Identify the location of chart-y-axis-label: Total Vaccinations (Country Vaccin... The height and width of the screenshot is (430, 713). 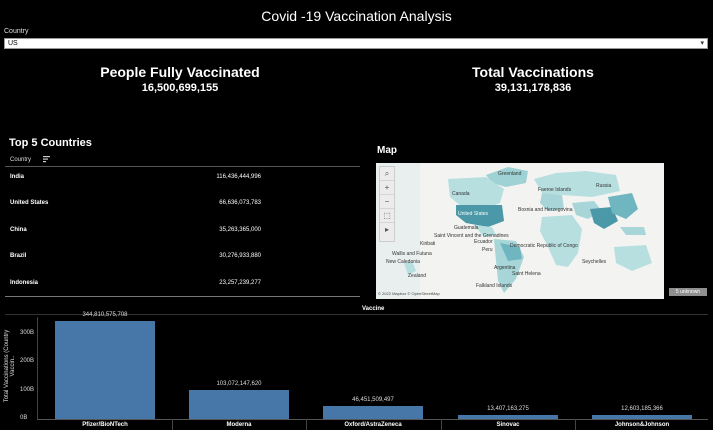
(10, 366).